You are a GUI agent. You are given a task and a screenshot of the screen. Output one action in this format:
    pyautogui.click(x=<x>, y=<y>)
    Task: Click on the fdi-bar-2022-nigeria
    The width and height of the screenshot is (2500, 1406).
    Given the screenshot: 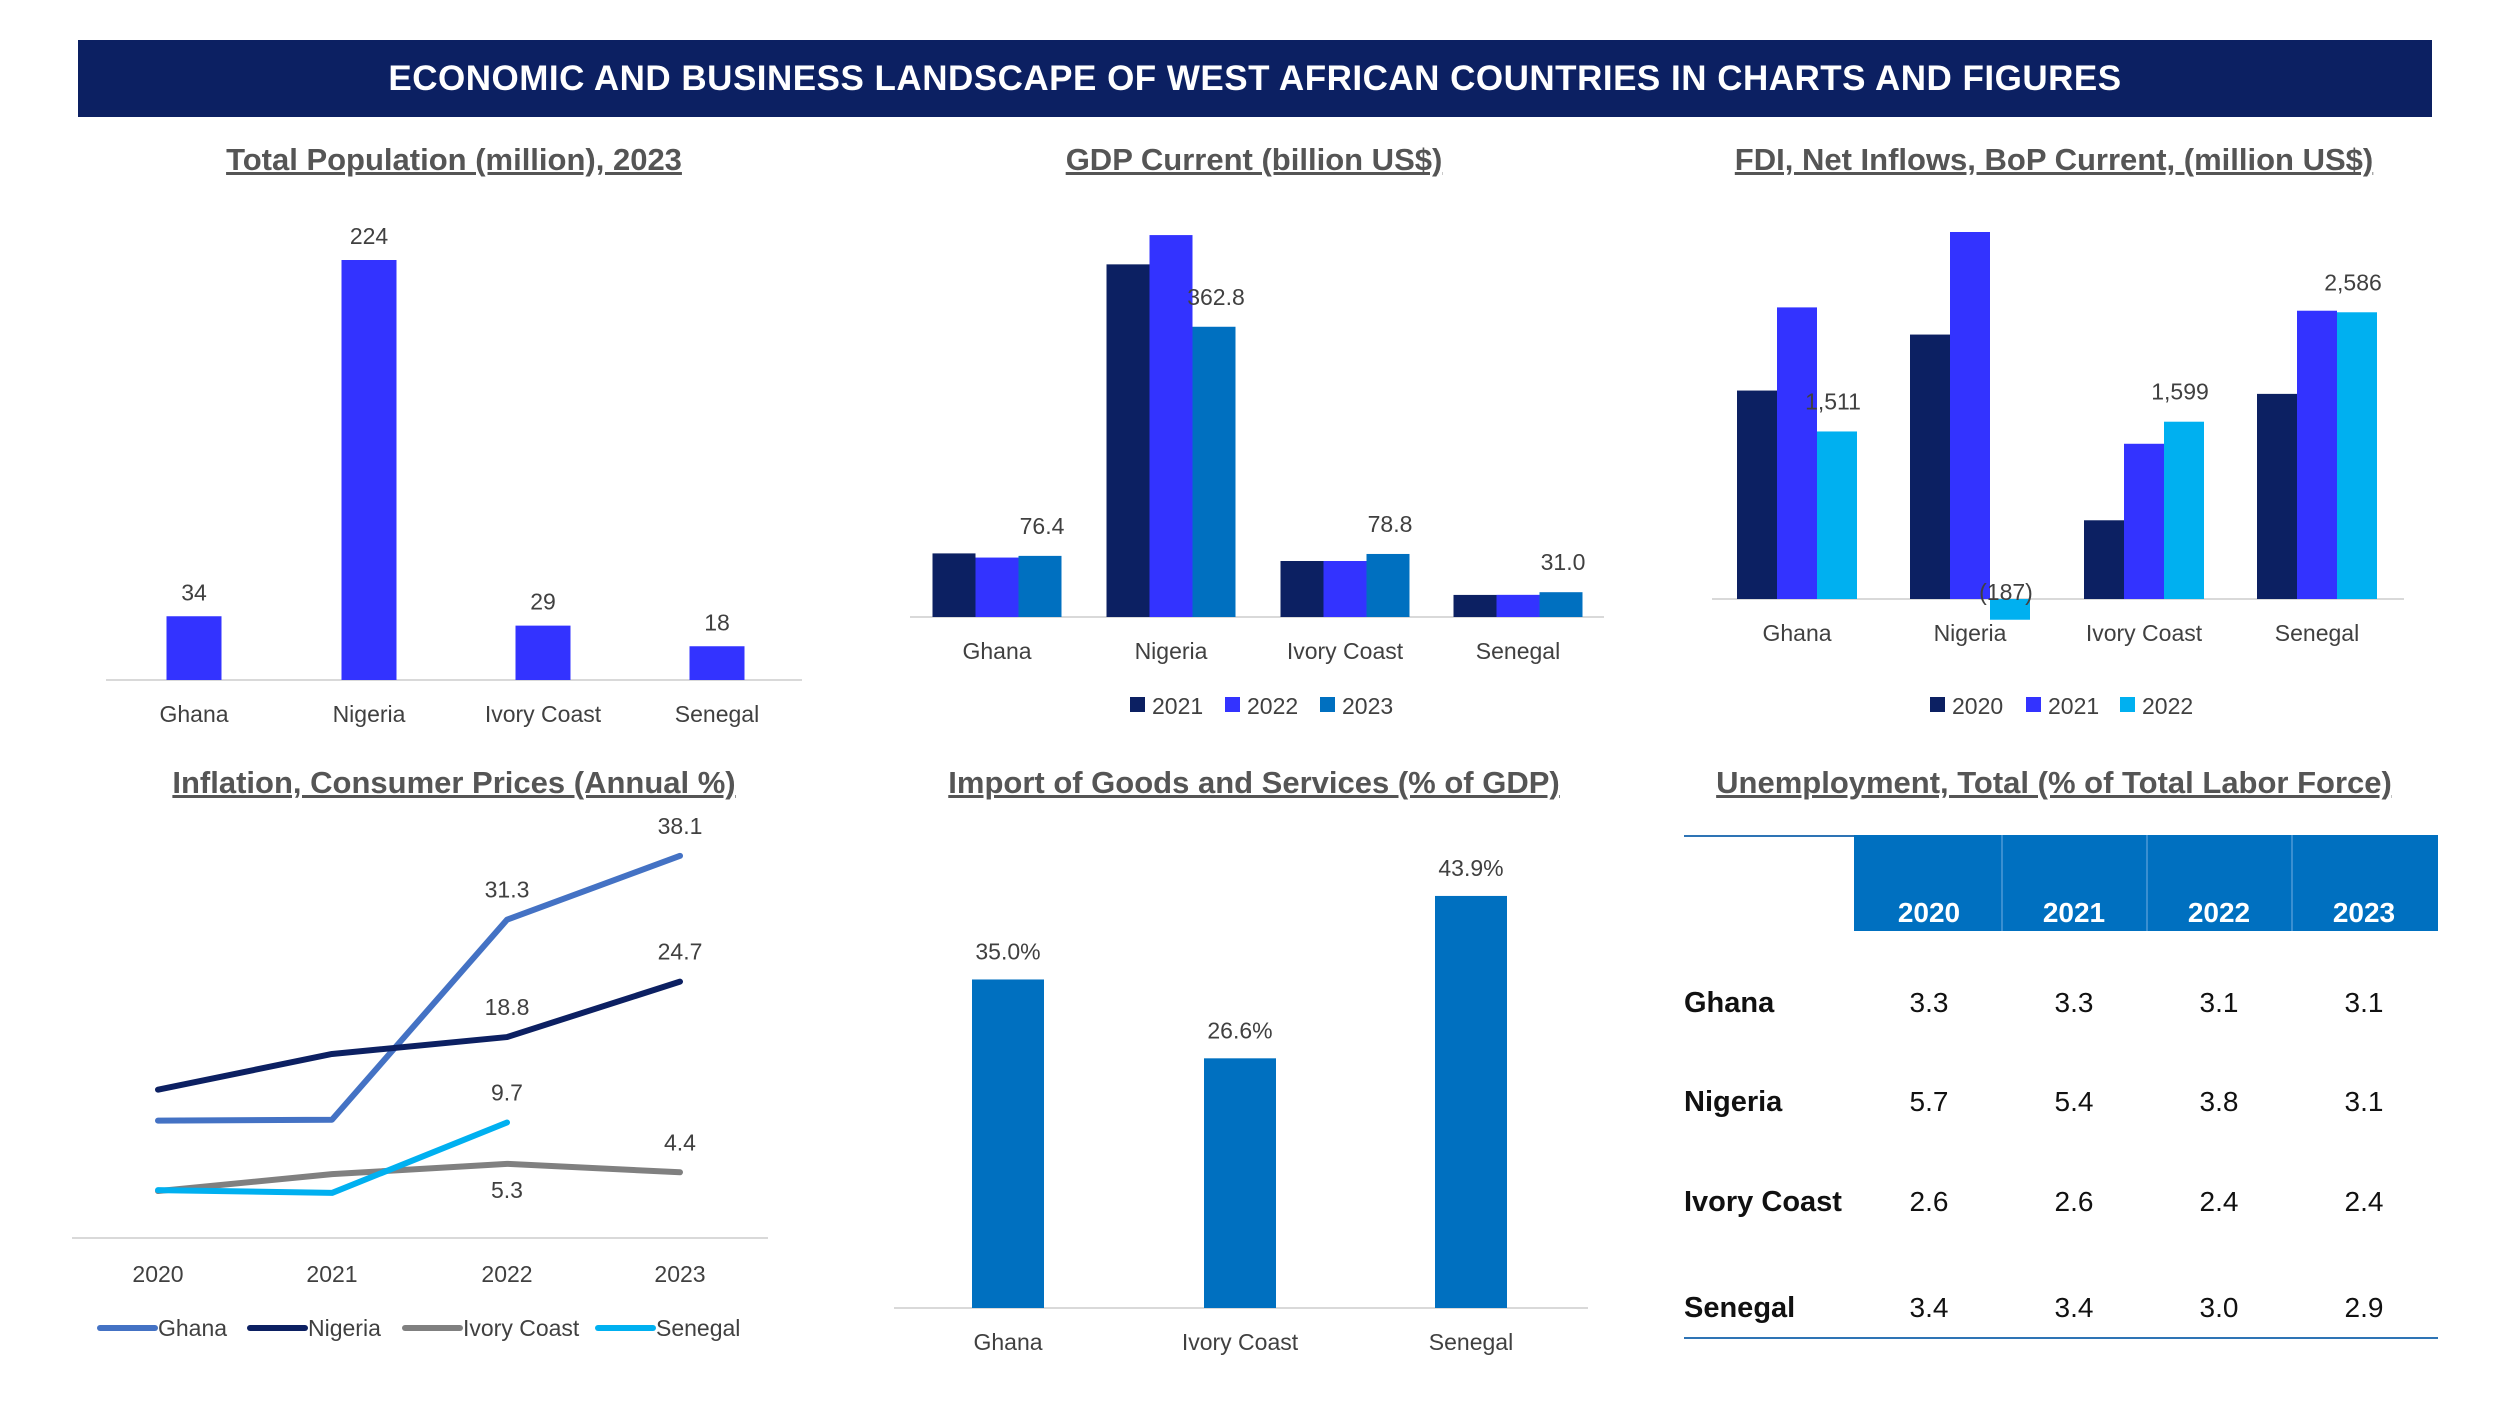 What is the action you would take?
    pyautogui.click(x=2010, y=609)
    